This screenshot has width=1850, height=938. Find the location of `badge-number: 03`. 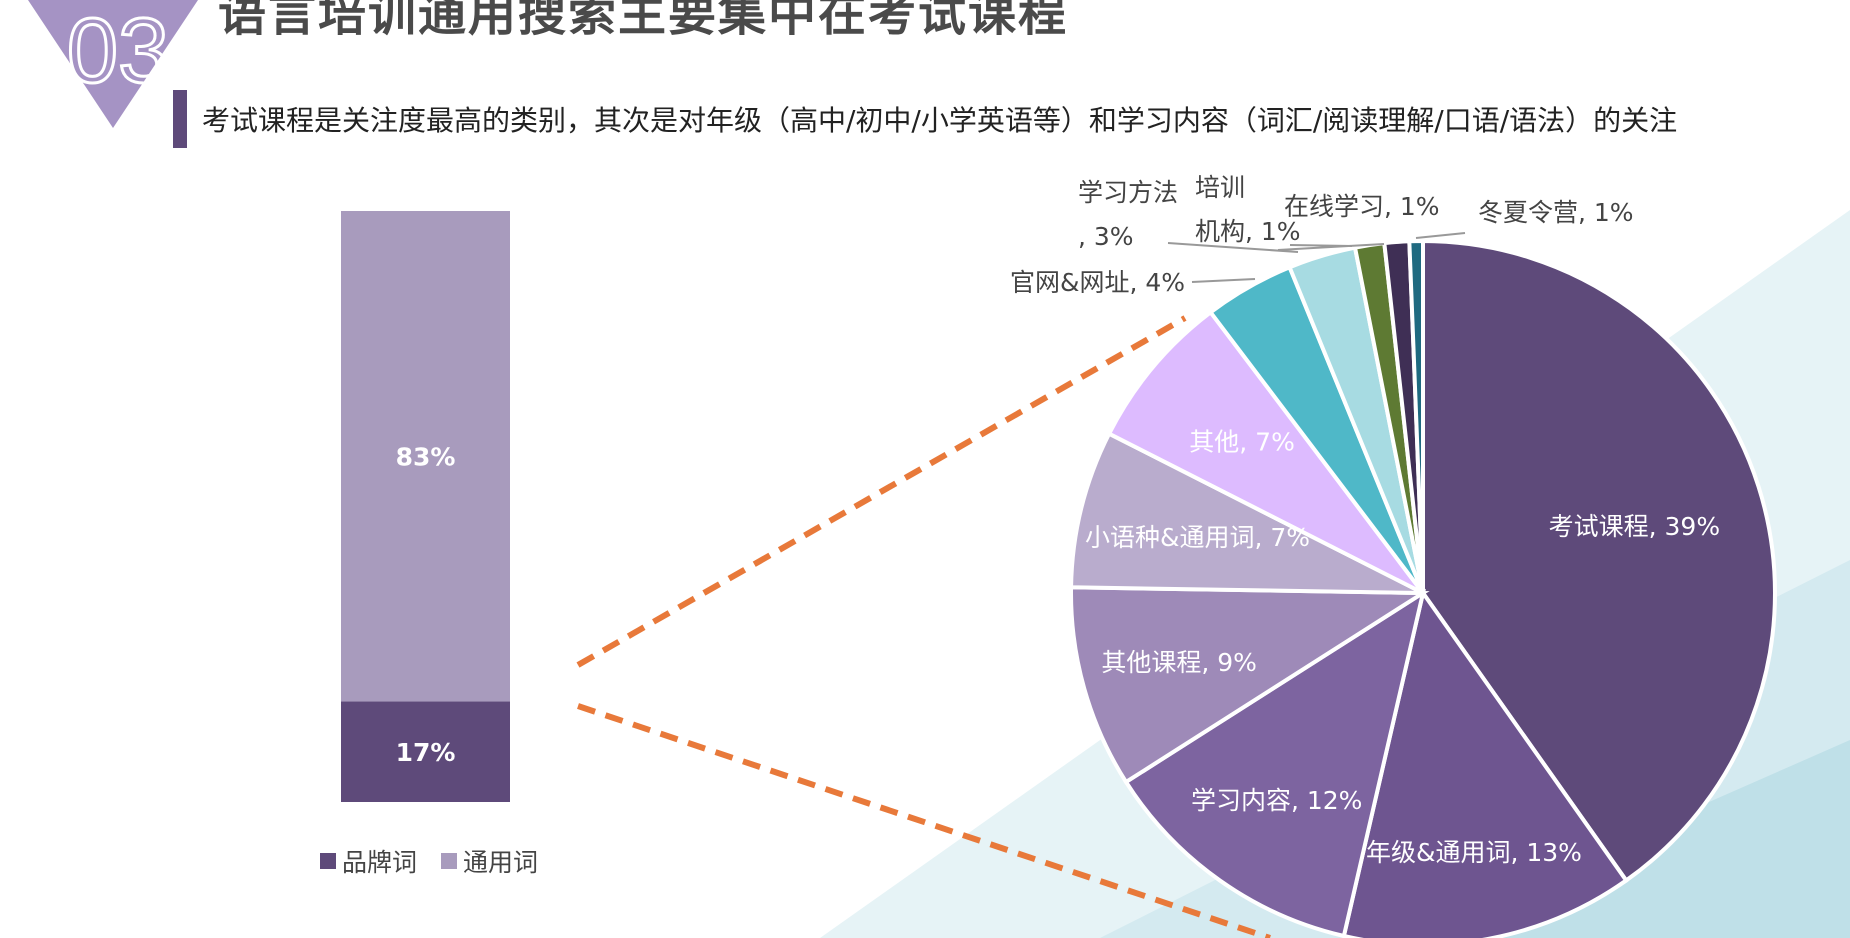

badge-number: 03 is located at coordinates (118, 51).